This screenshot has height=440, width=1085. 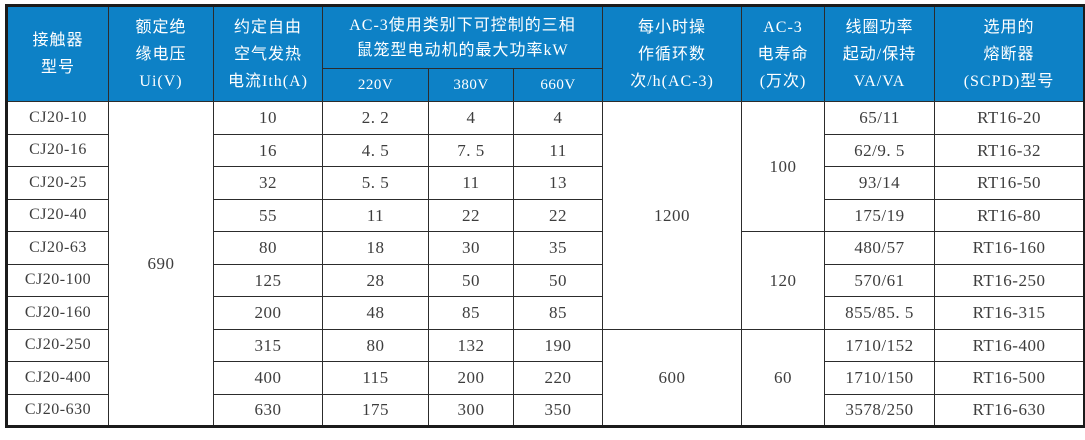 I want to click on power-380v-cell: 132, so click(x=471, y=345).